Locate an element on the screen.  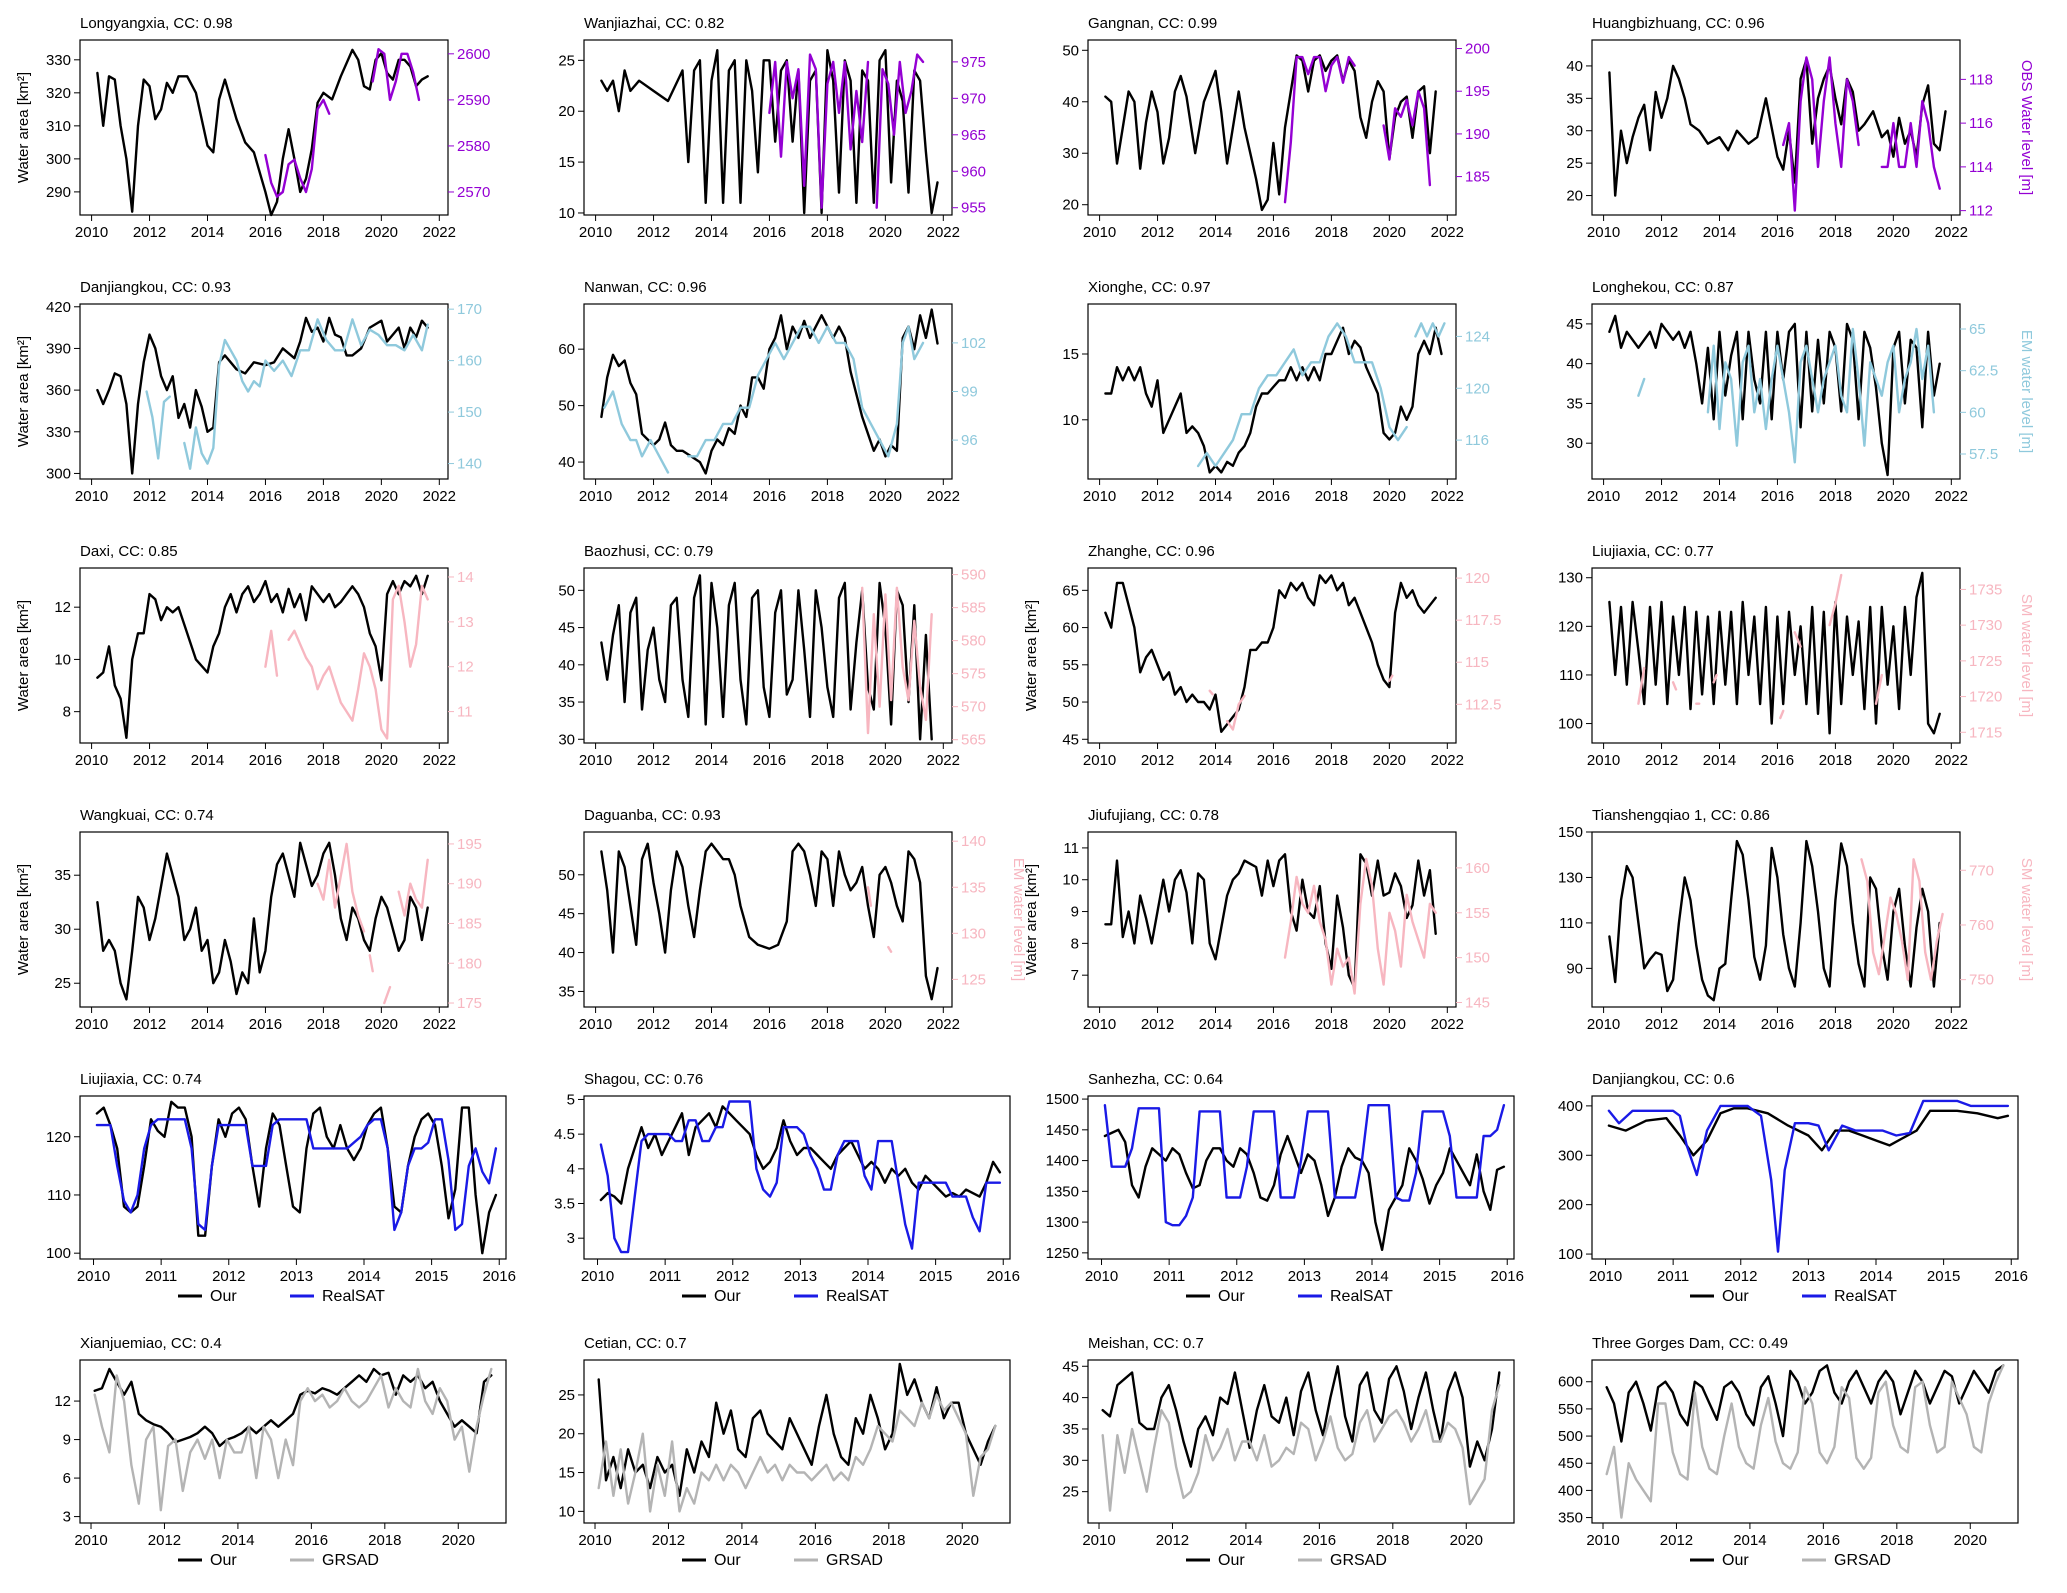
y2-tick-label: 770 is located at coordinates (1981, 870).